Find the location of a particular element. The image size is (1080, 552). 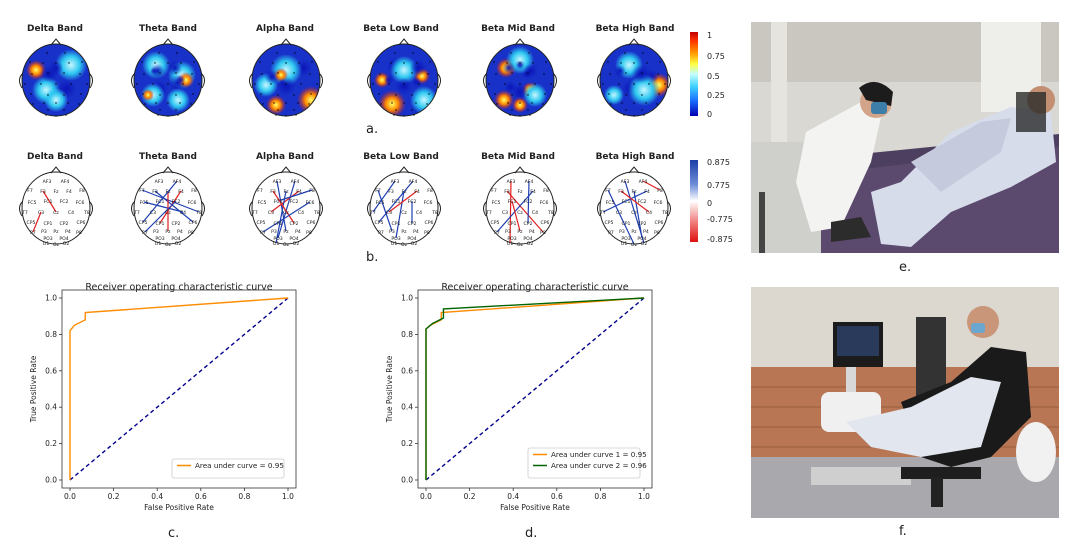

electrode-label: Pz is located at coordinates (634, 232).